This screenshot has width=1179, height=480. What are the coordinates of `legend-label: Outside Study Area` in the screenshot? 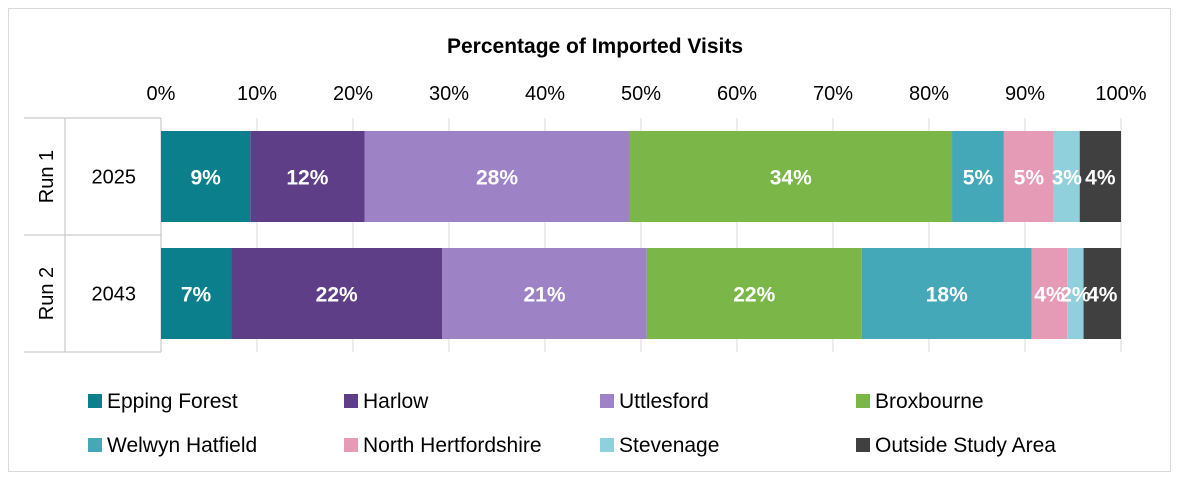 It's located at (965, 445).